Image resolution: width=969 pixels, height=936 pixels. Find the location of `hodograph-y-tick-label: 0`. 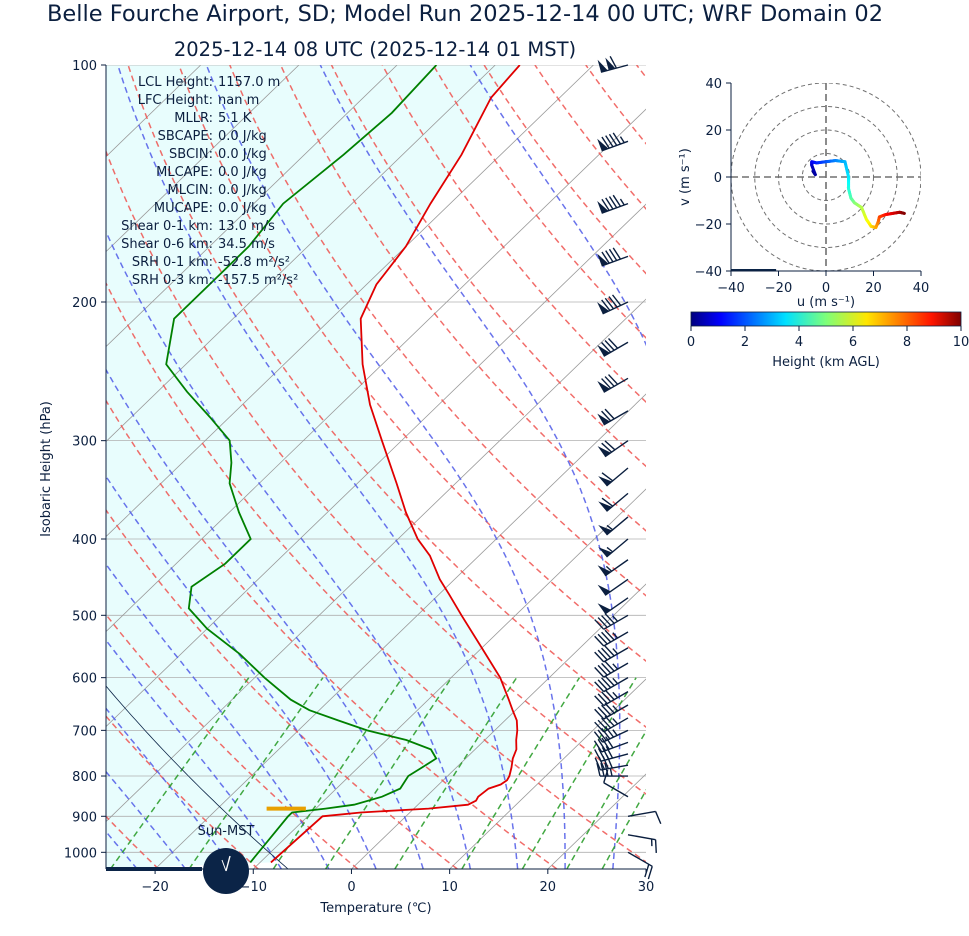

hodograph-y-tick-label: 0 is located at coordinates (718, 178).